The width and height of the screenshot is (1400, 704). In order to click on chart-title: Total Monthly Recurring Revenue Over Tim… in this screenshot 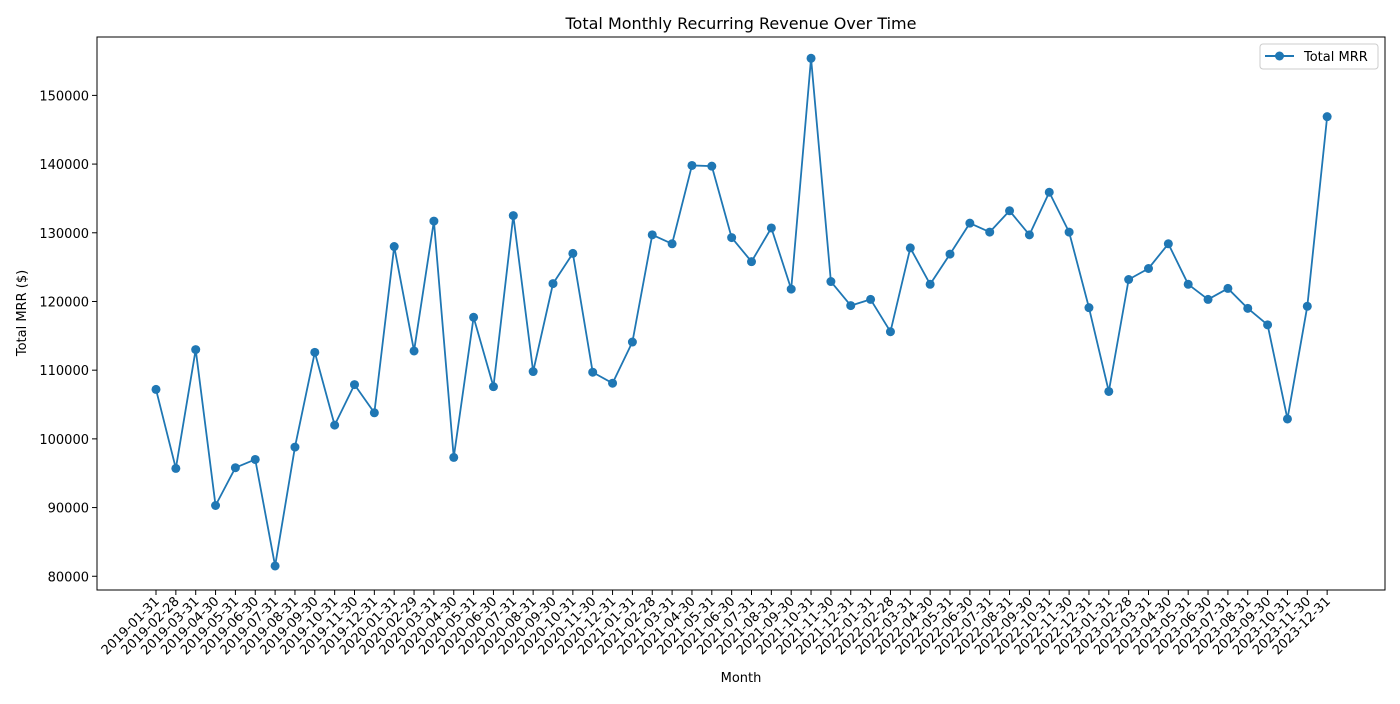, I will do `click(741, 23)`.